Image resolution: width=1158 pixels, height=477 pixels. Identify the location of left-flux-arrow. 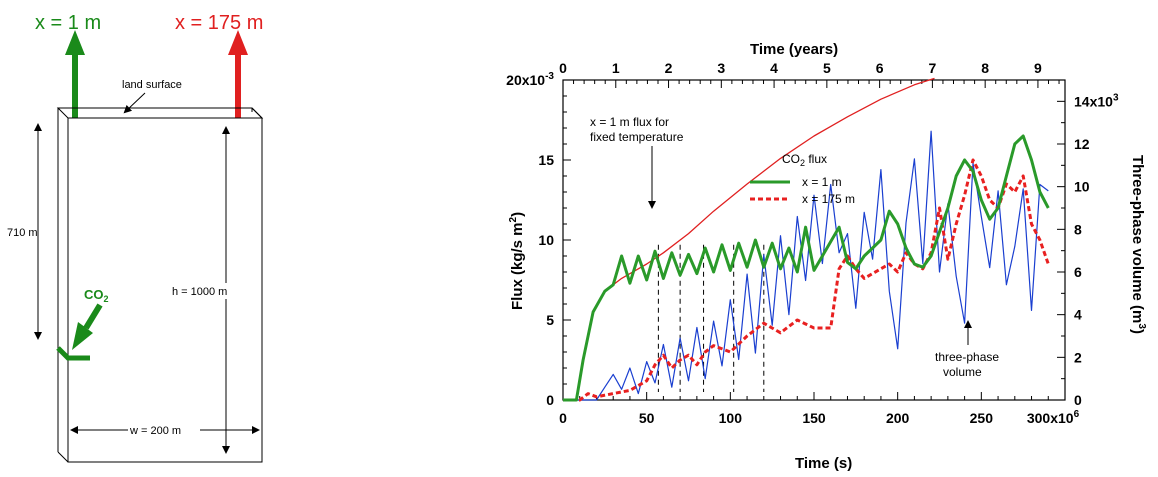
(75, 74).